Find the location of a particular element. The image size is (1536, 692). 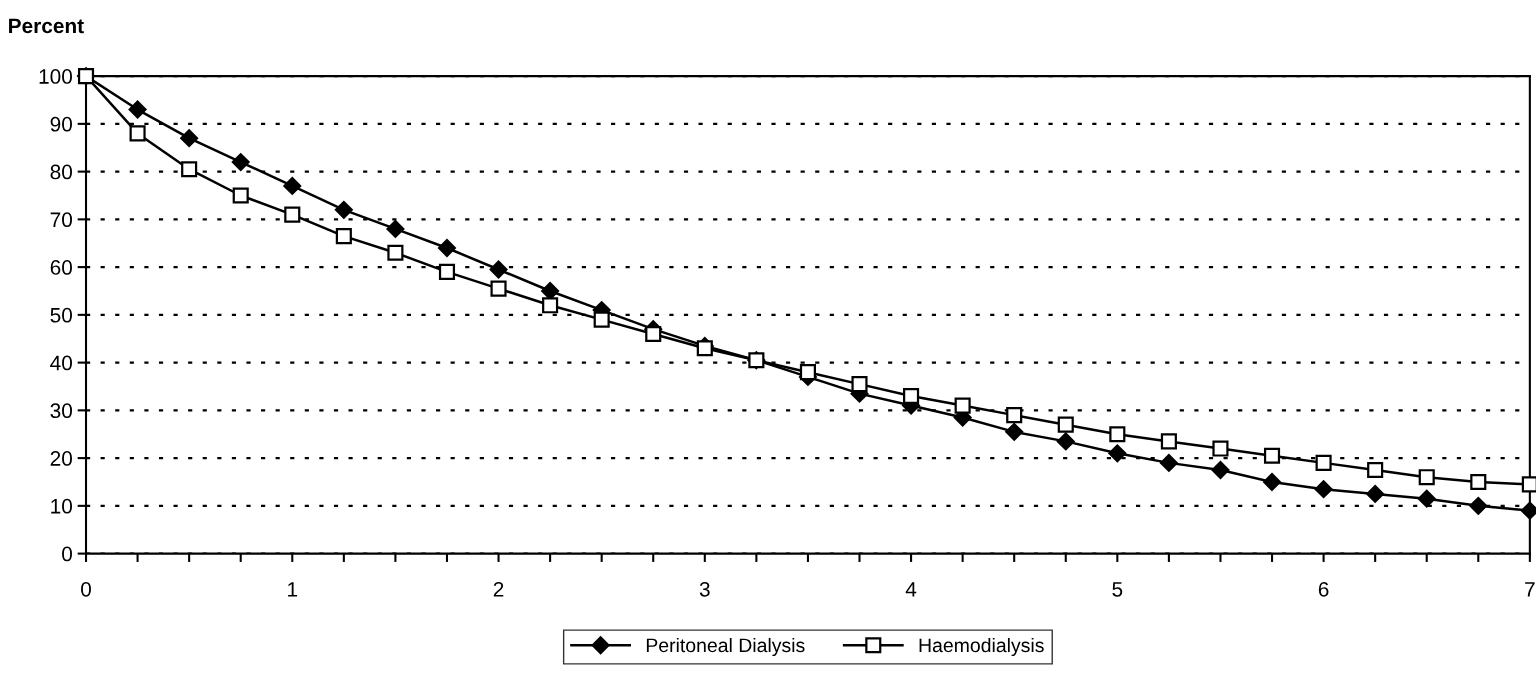

y-tick-label: 40 is located at coordinates (61, 363).